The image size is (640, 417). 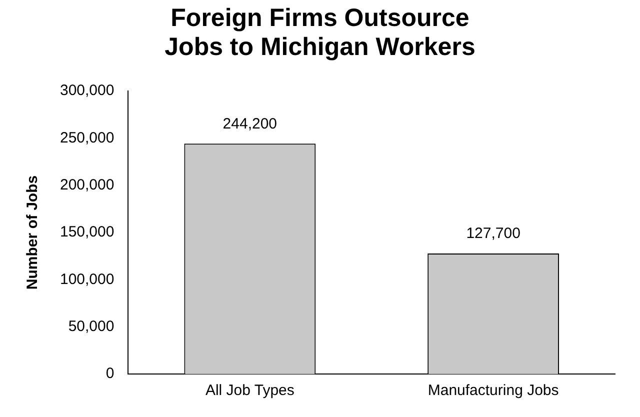 What do you see at coordinates (110, 373) in the screenshot?
I see `y-tick-label: 0` at bounding box center [110, 373].